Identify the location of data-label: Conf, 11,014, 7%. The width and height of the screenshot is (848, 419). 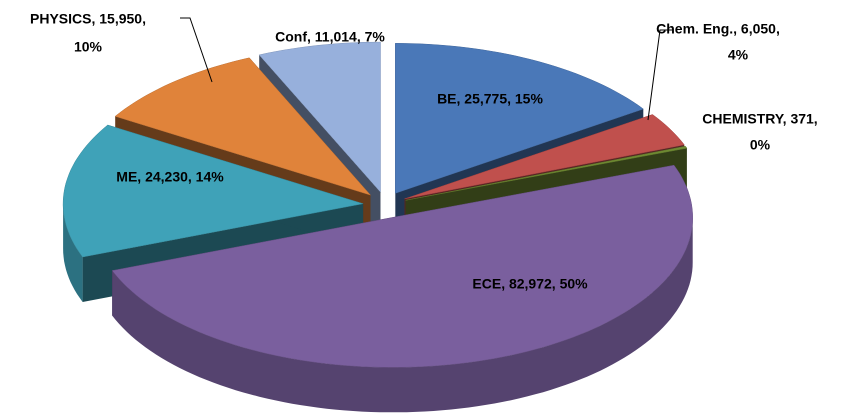
(330, 37).